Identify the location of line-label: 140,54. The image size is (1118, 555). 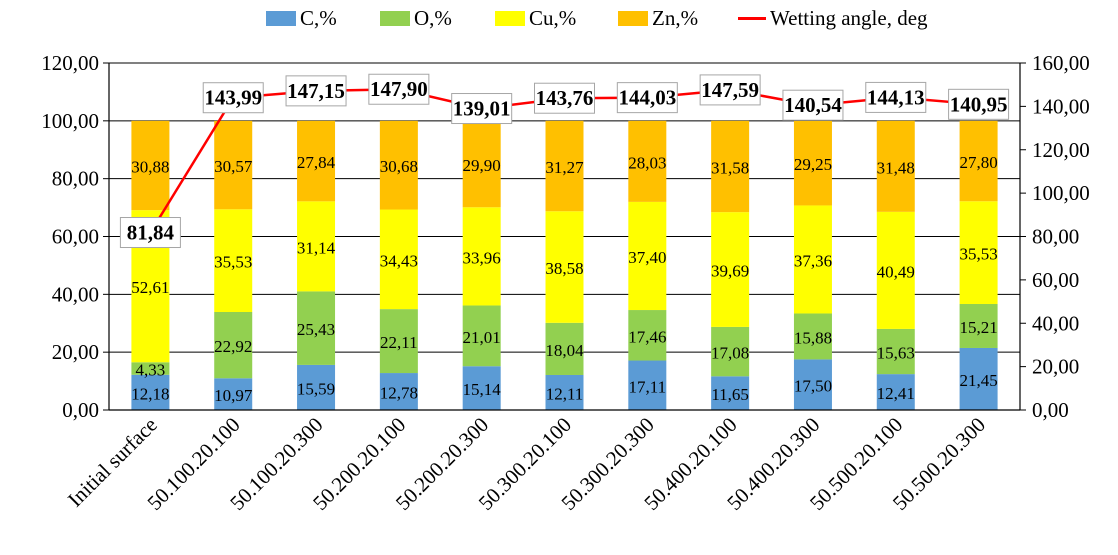
(813, 105).